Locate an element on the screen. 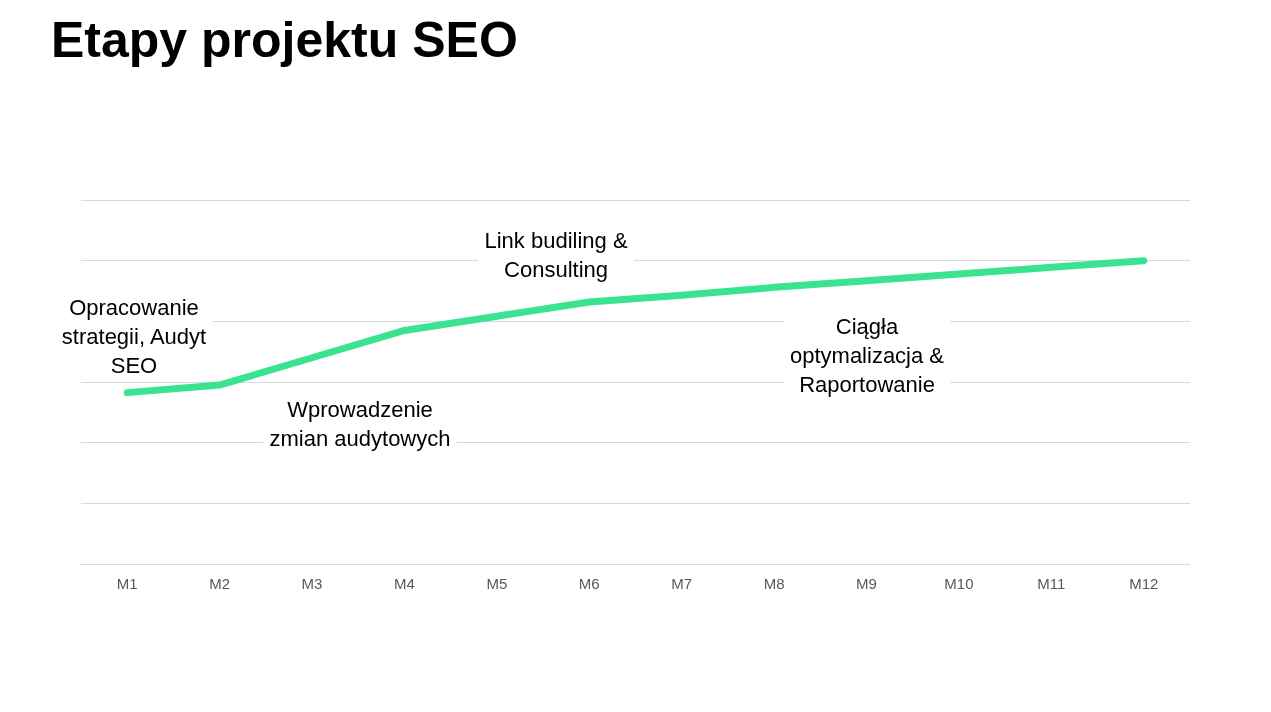  x-tick-label: M8 is located at coordinates (774, 583).